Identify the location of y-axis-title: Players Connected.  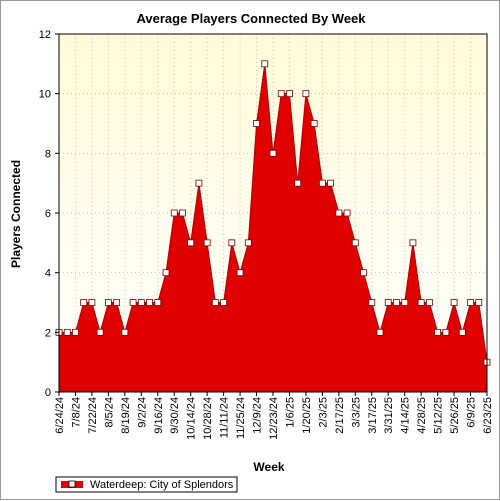
(16, 214).